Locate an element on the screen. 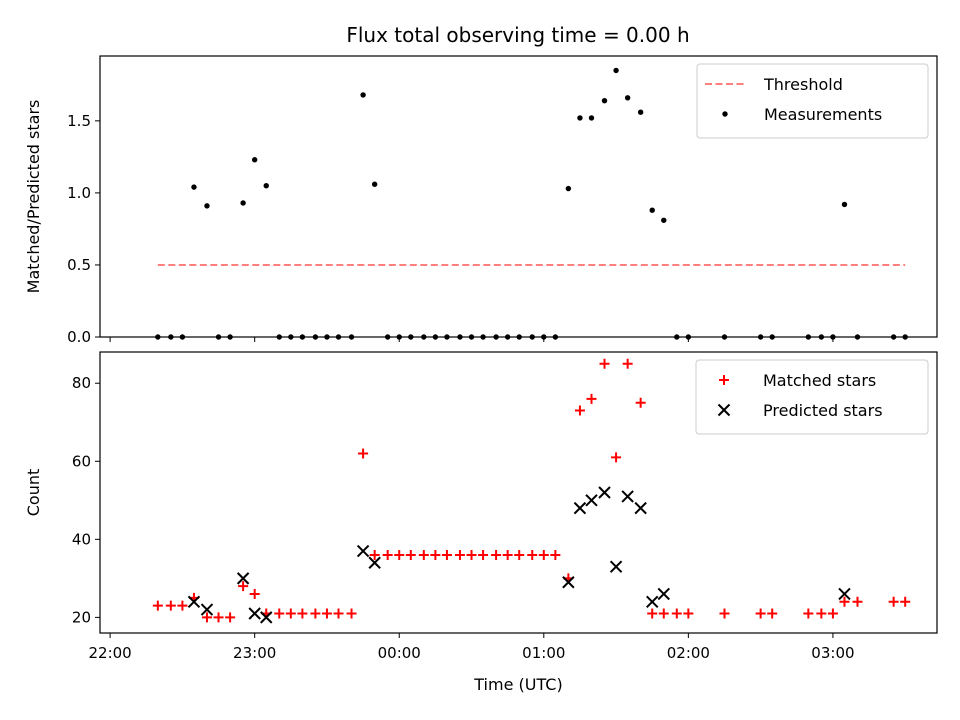 The width and height of the screenshot is (960, 720). y-tick-label: 0.5 is located at coordinates (79, 265).